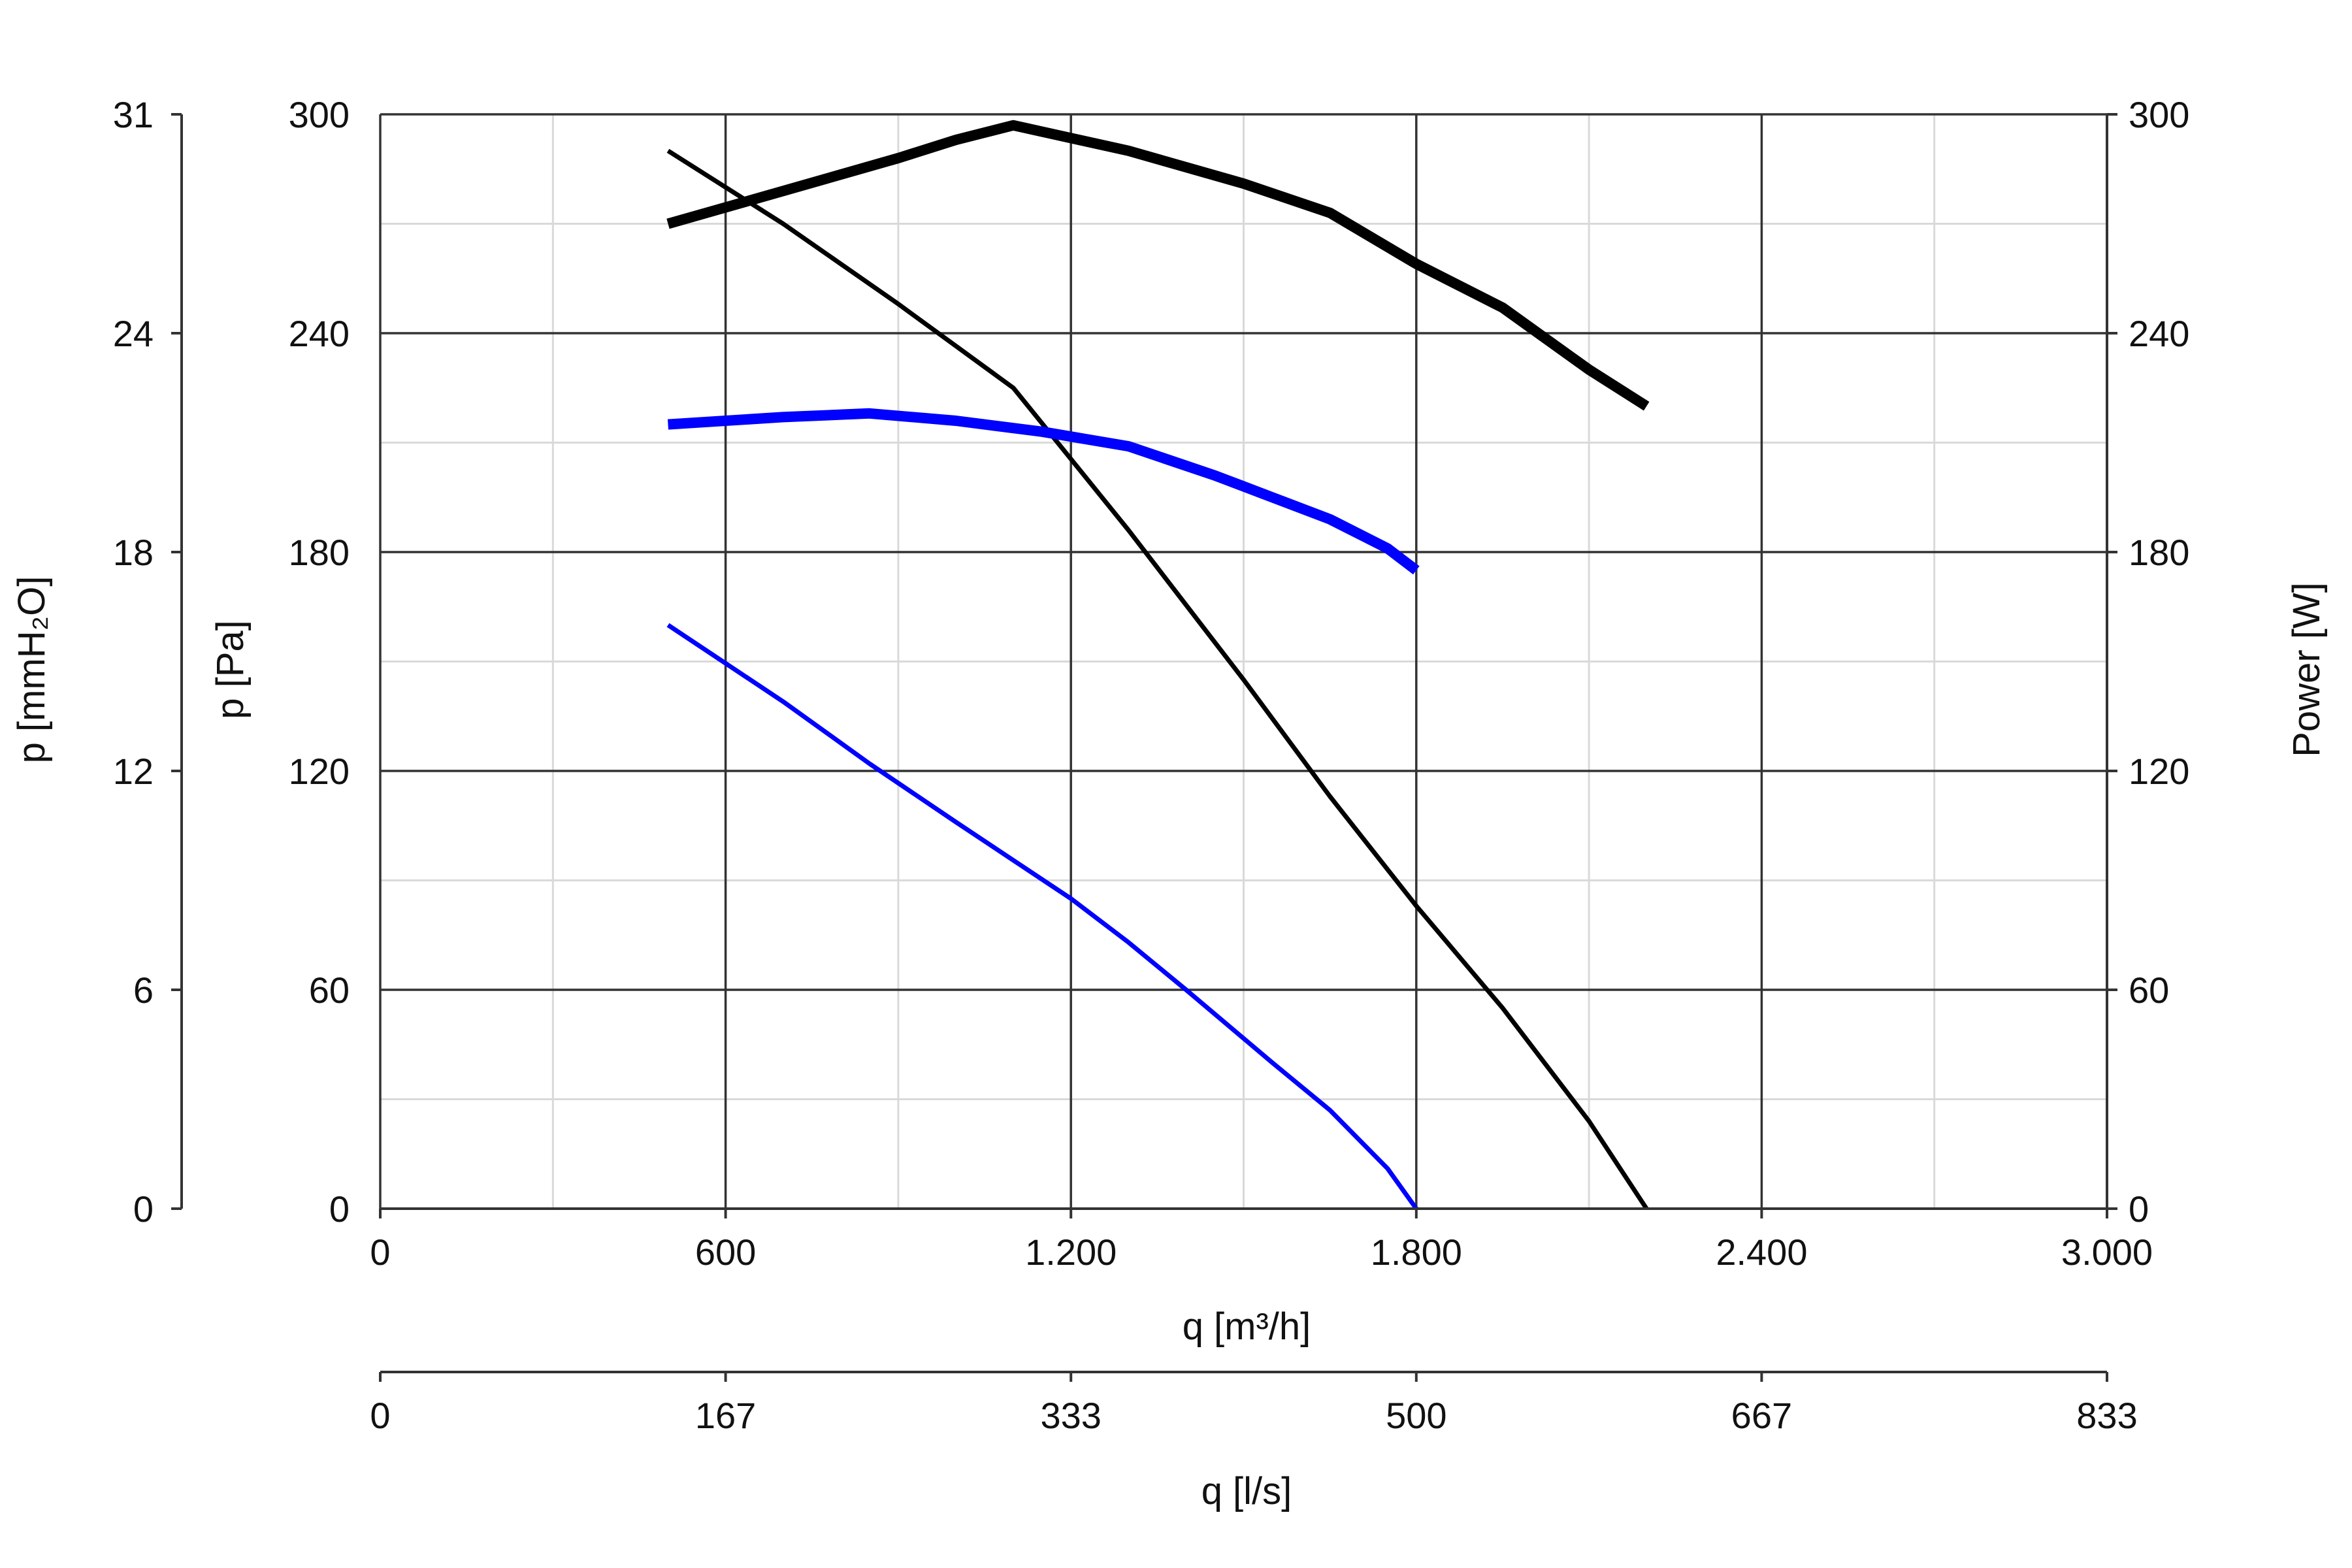  What do you see at coordinates (725, 1415) in the screenshot?
I see `x2-tick-label: 167` at bounding box center [725, 1415].